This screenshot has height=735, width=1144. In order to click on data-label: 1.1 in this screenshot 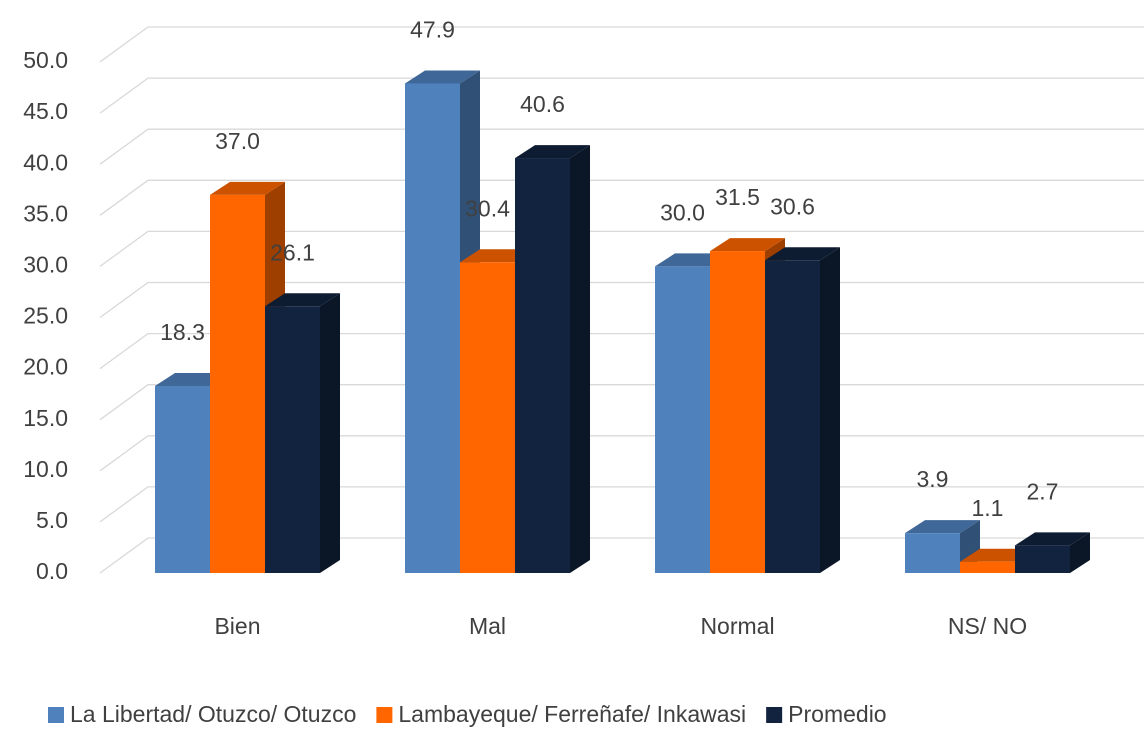, I will do `click(988, 508)`.